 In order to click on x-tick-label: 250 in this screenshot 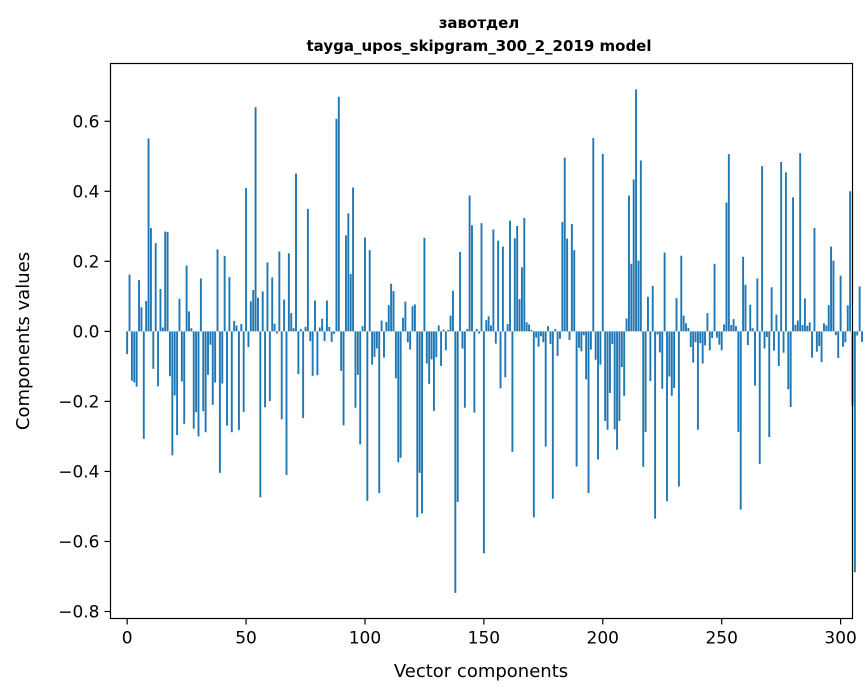, I will do `click(721, 639)`.